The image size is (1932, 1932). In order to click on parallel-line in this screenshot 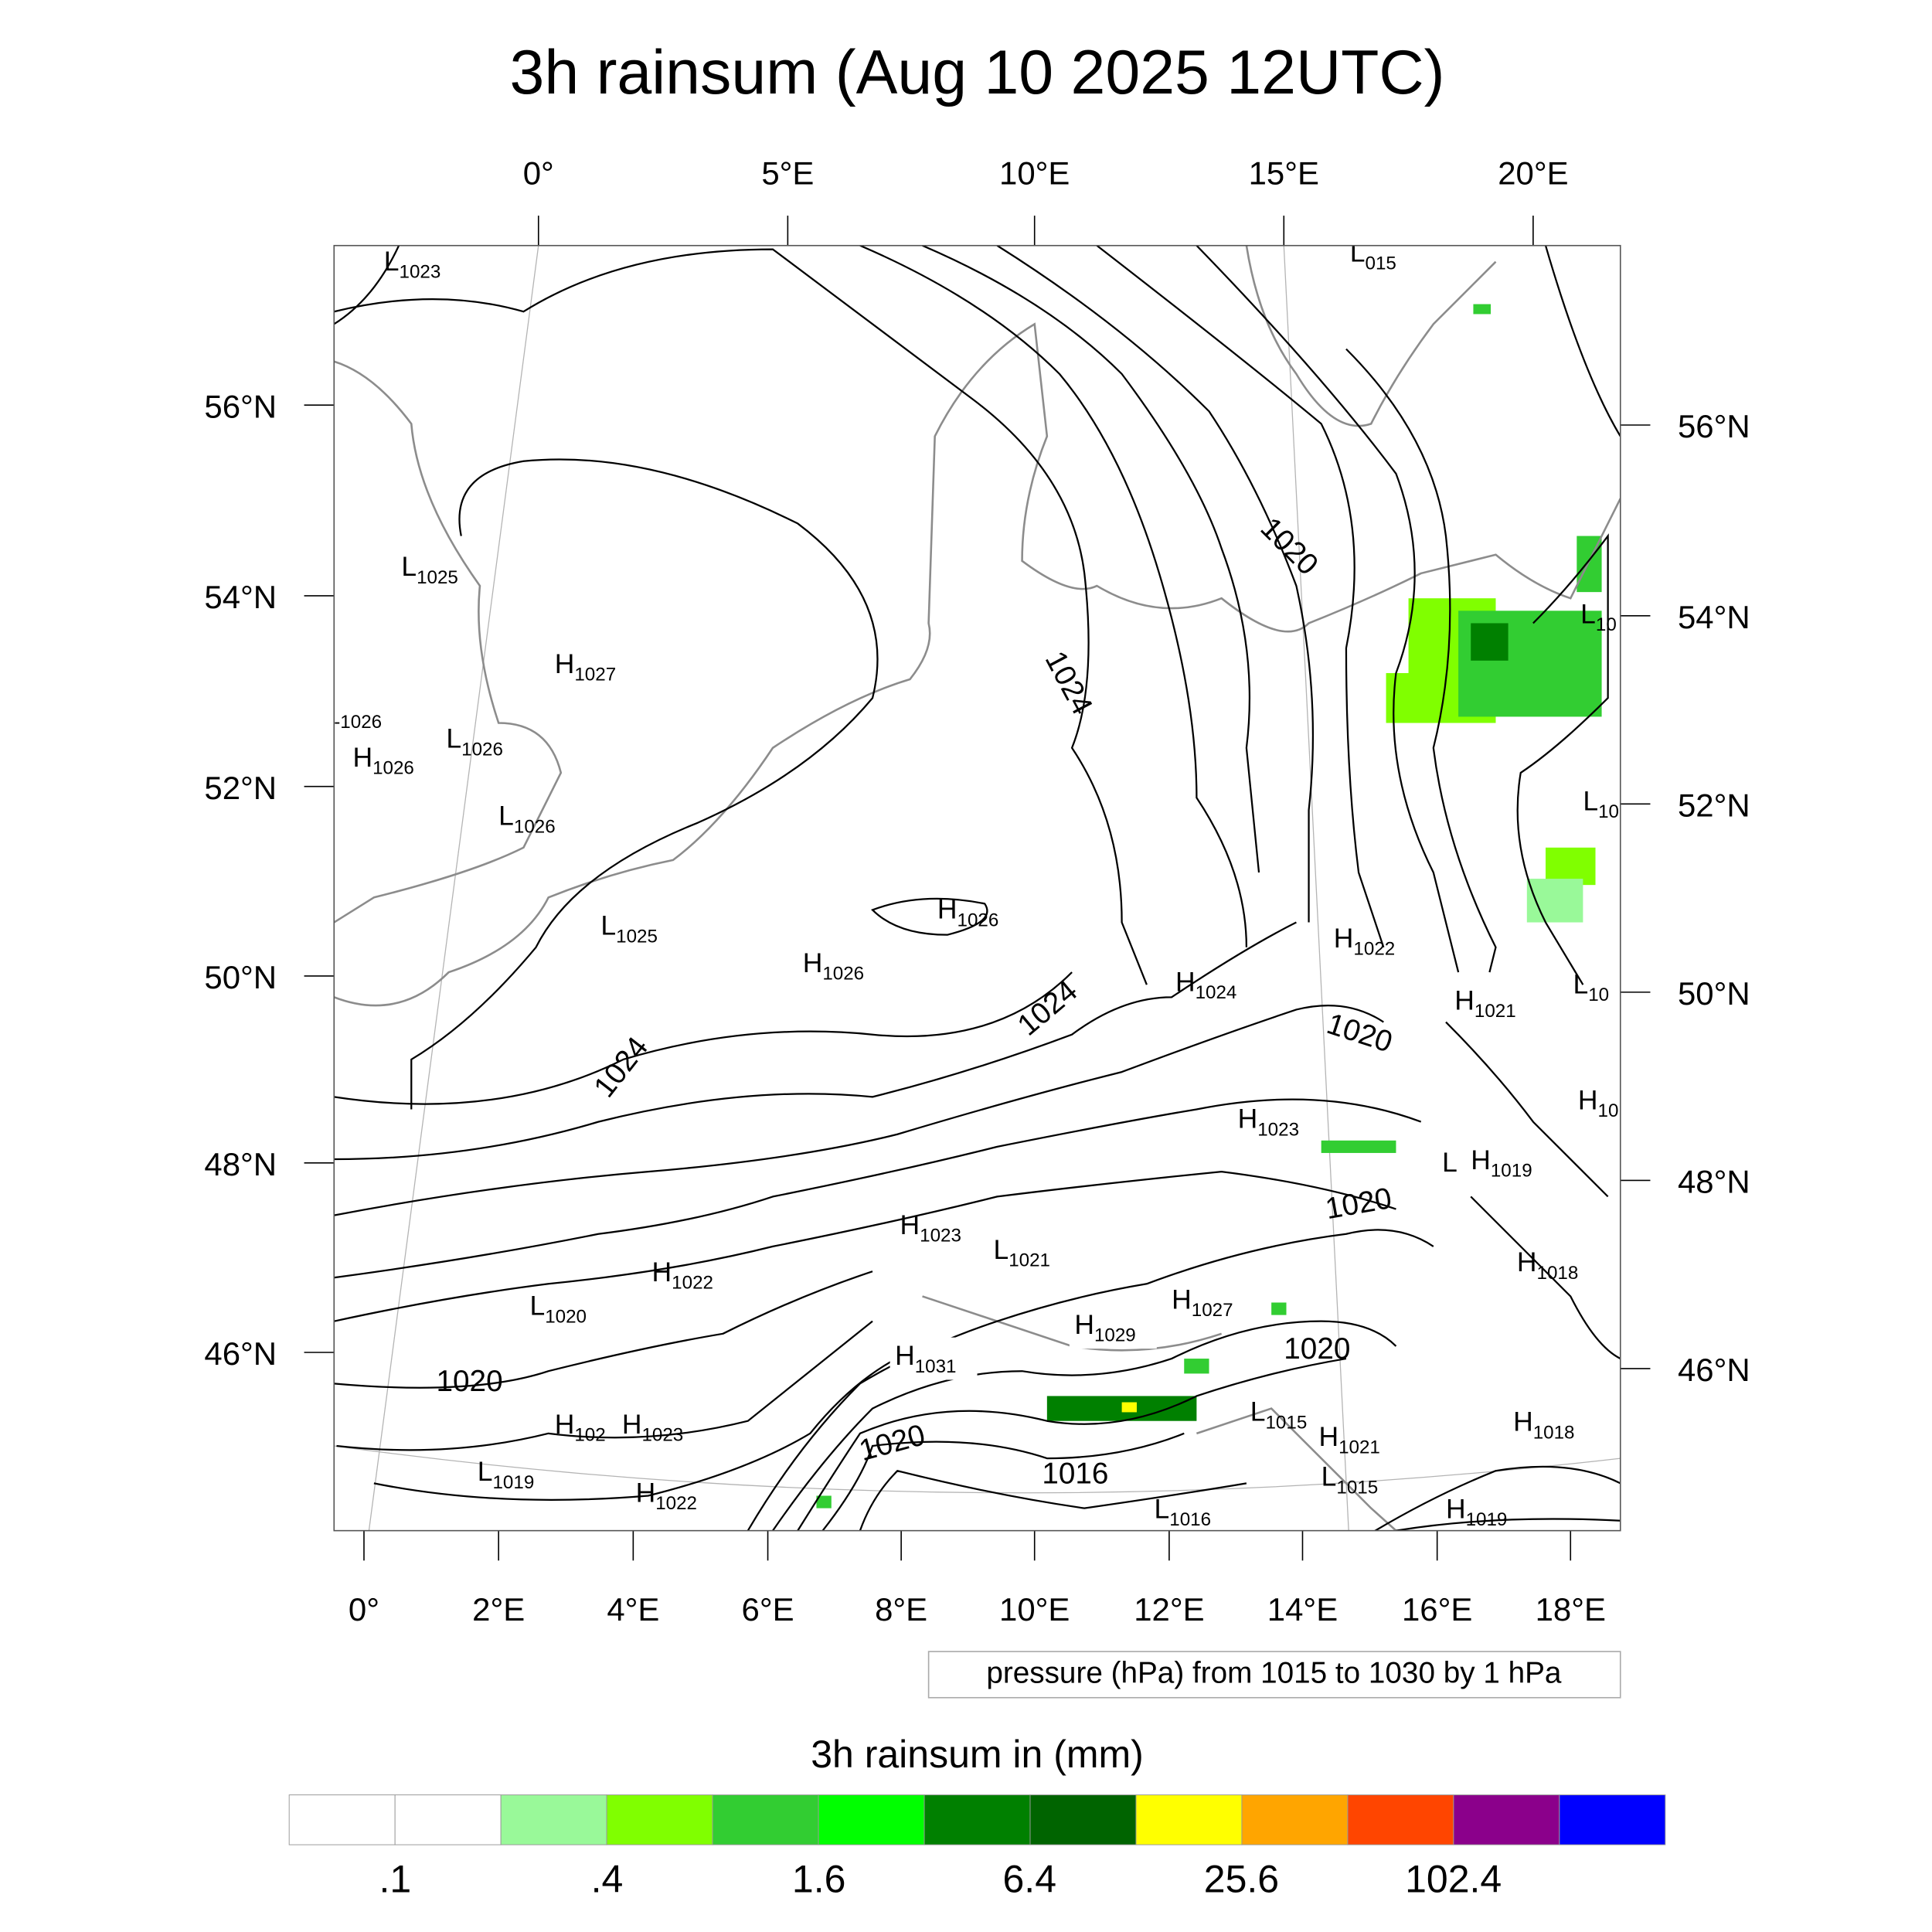, I will do `click(978, 1469)`.